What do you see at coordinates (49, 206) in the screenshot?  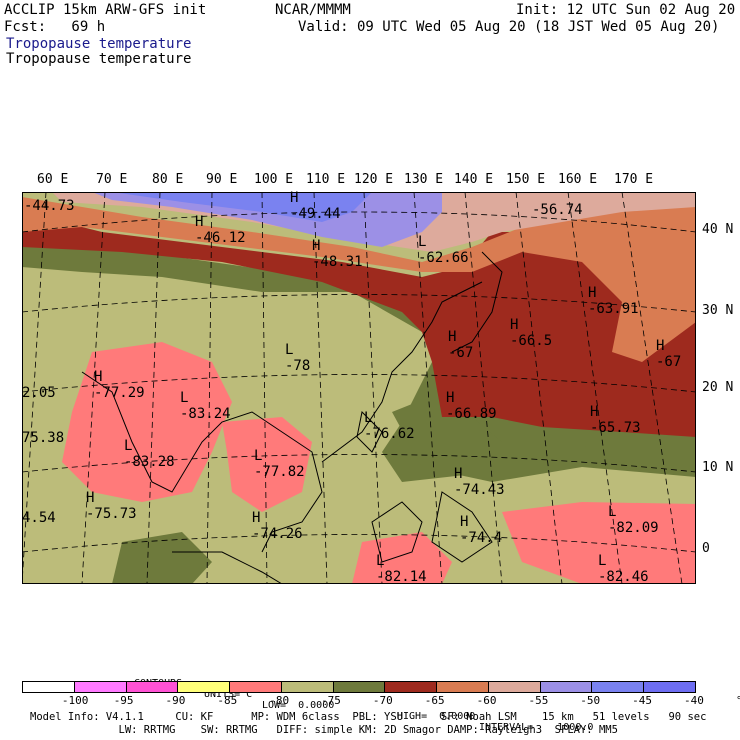 I see `extremum-label: -44.73` at bounding box center [49, 206].